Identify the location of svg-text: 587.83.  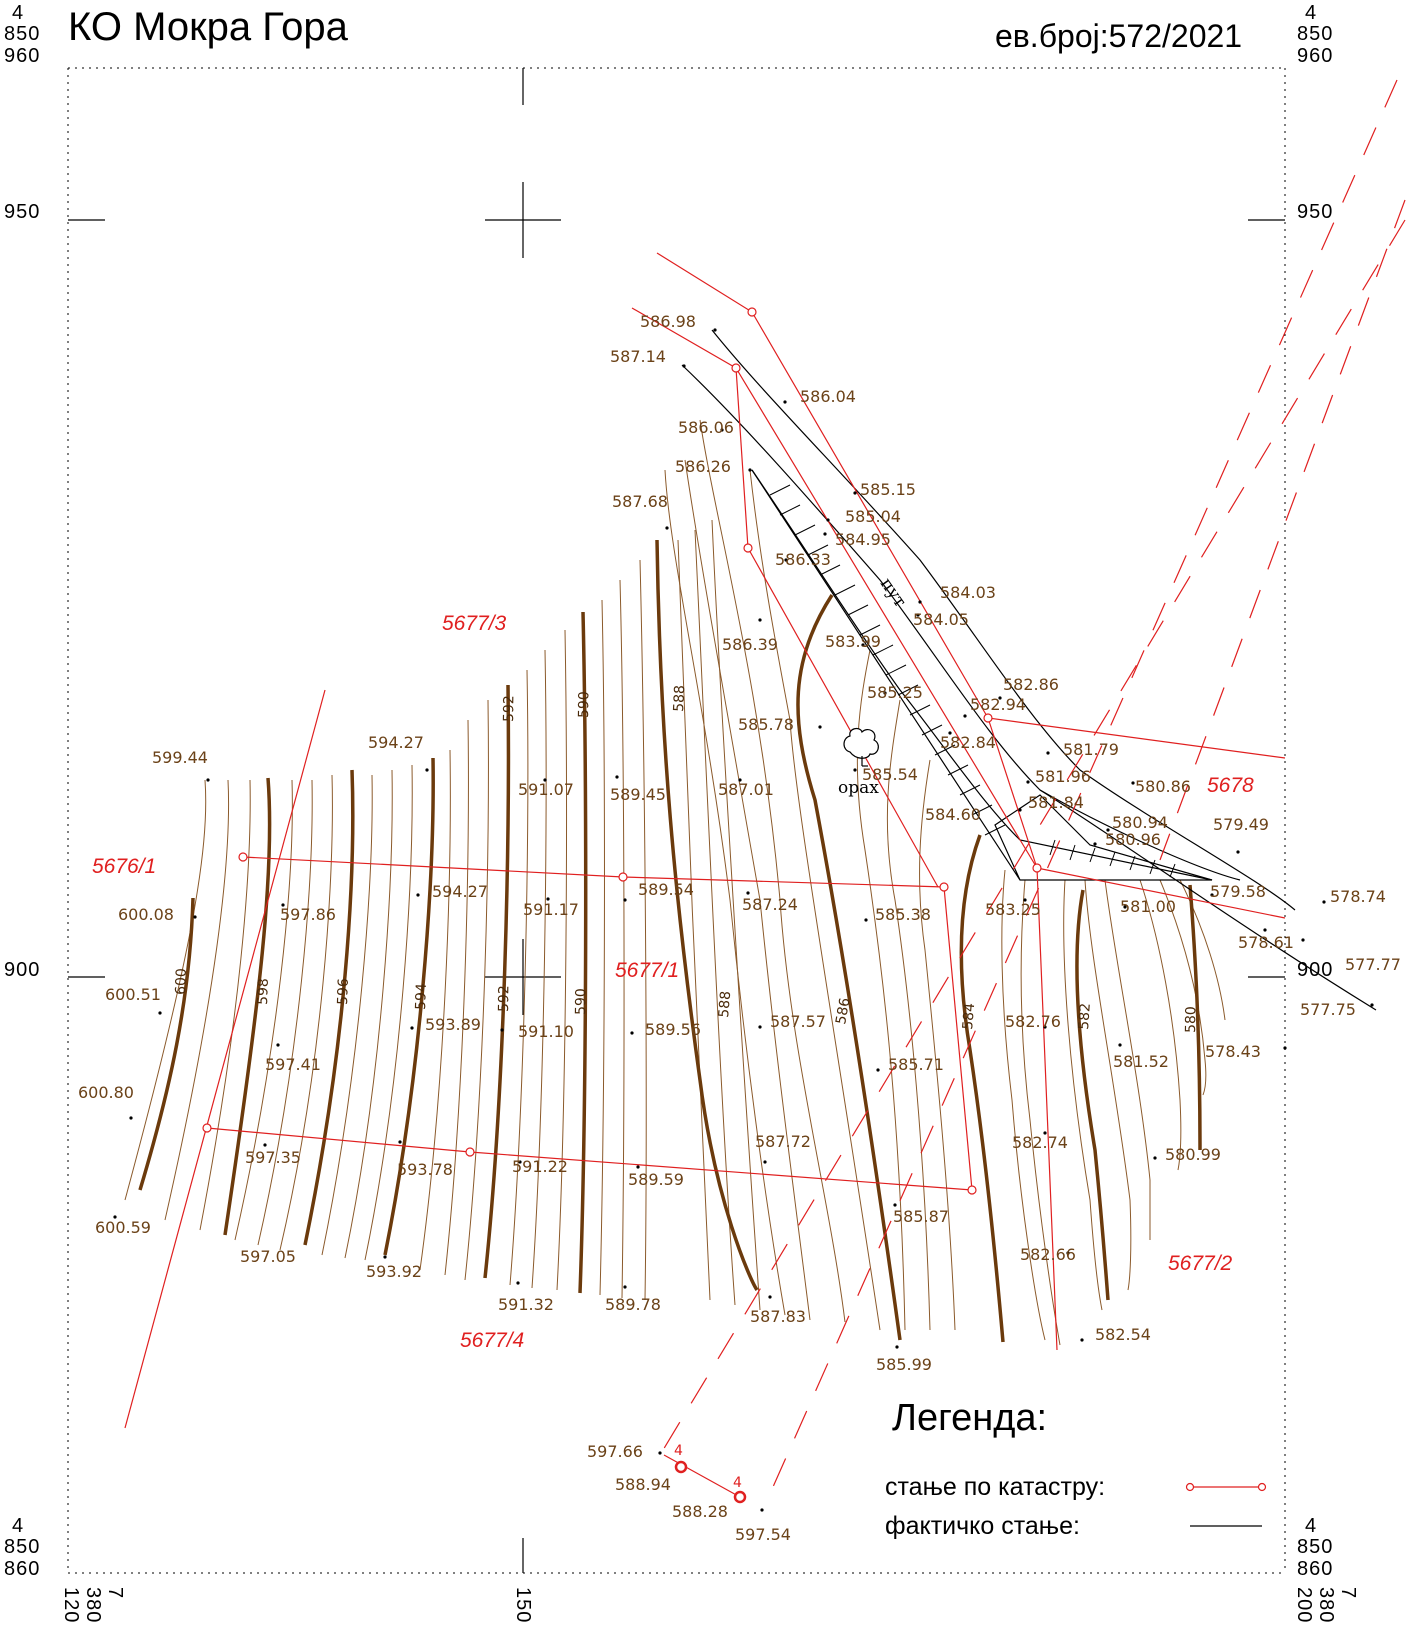
(778, 1316).